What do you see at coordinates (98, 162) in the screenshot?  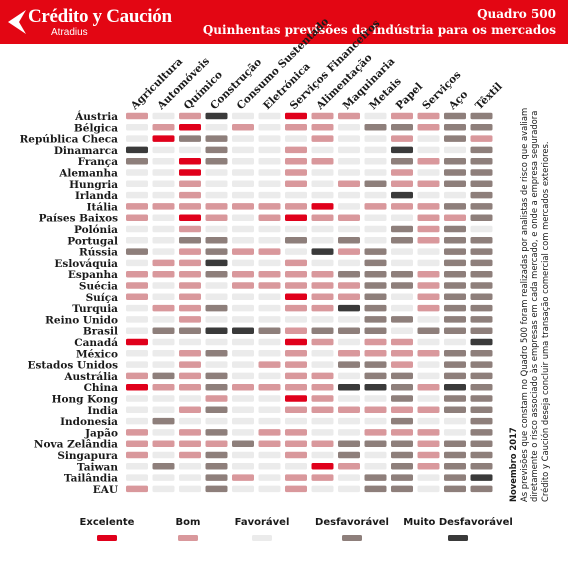 I see `row-label-franca: França` at bounding box center [98, 162].